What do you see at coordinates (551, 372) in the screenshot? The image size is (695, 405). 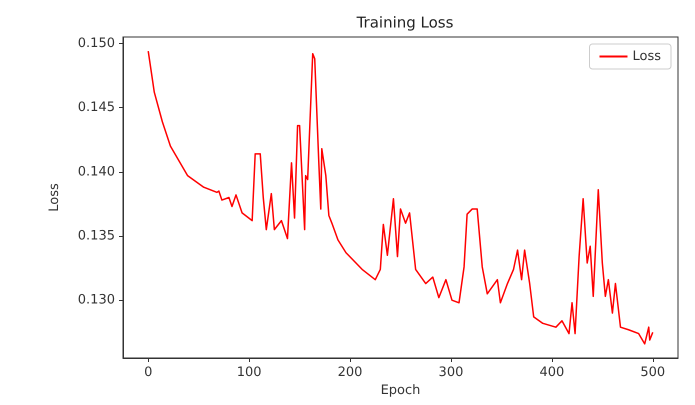 I see `x-tick-label: 400` at bounding box center [551, 372].